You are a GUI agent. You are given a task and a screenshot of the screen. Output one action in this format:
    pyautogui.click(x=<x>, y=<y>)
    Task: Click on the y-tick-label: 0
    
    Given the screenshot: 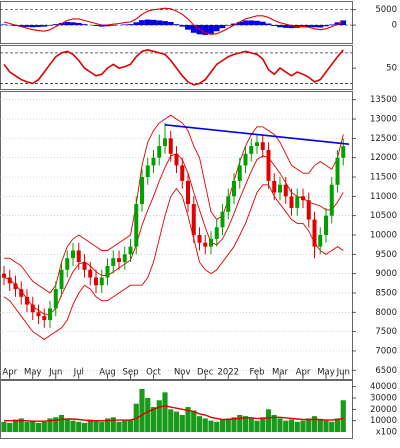 What is the action you would take?
    pyautogui.click(x=394, y=26)
    